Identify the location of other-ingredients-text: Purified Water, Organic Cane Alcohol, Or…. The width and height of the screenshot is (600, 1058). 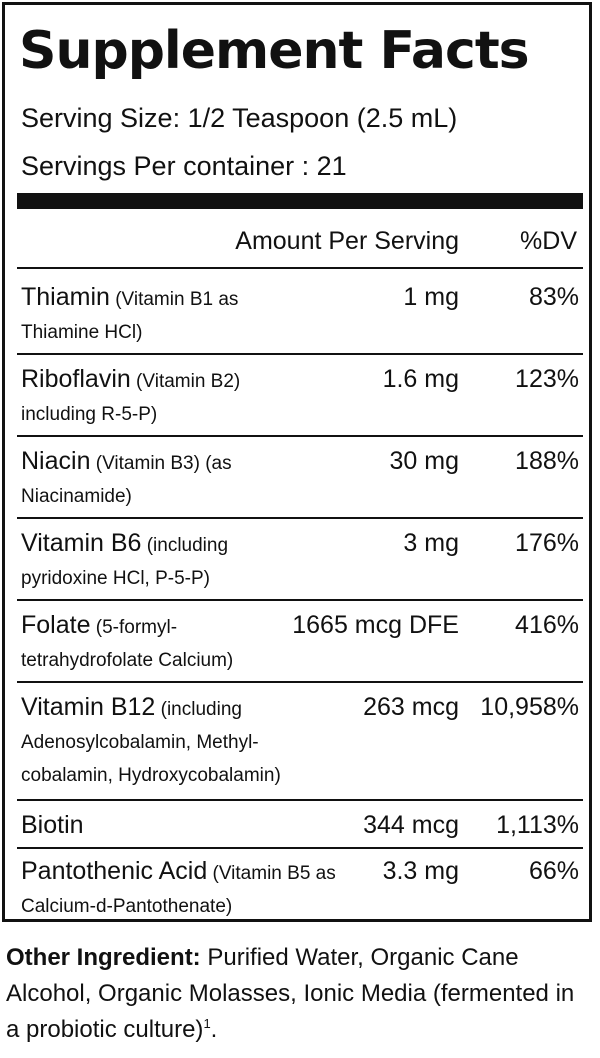
(290, 993).